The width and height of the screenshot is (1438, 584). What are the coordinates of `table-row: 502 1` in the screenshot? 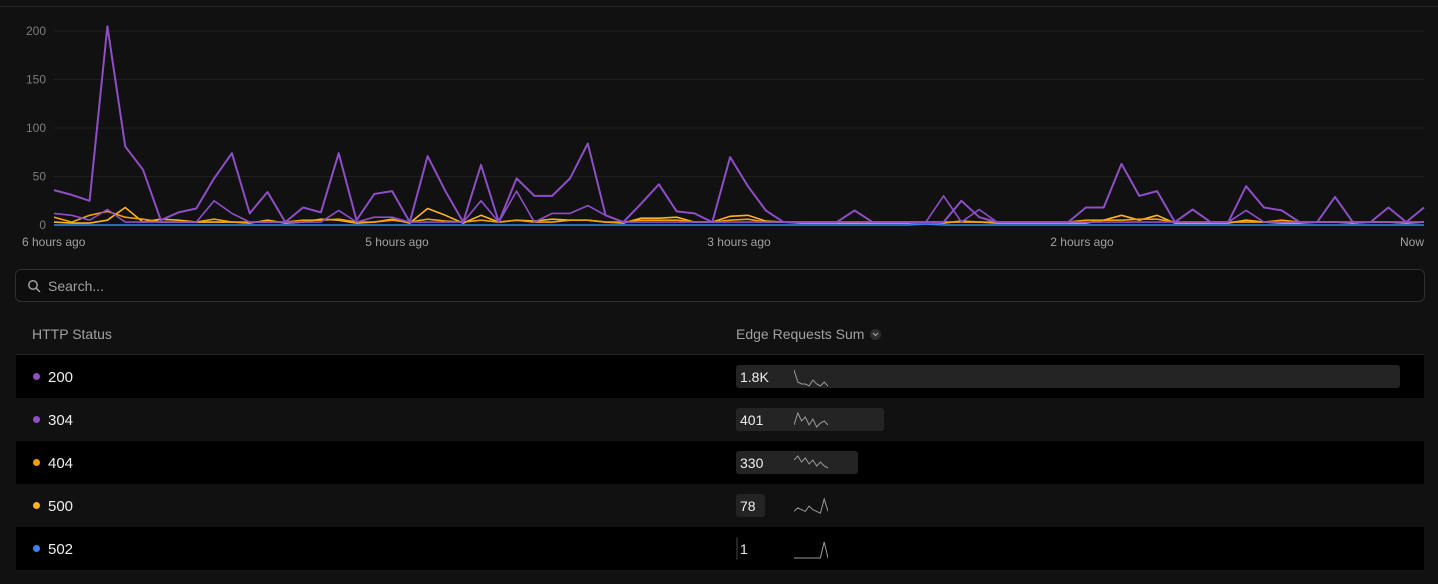 It's located at (720, 548).